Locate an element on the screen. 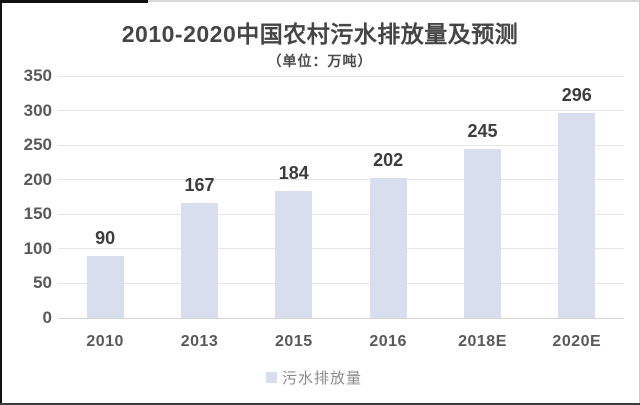 The height and width of the screenshot is (405, 640). bar-column: 245 is located at coordinates (482, 197).